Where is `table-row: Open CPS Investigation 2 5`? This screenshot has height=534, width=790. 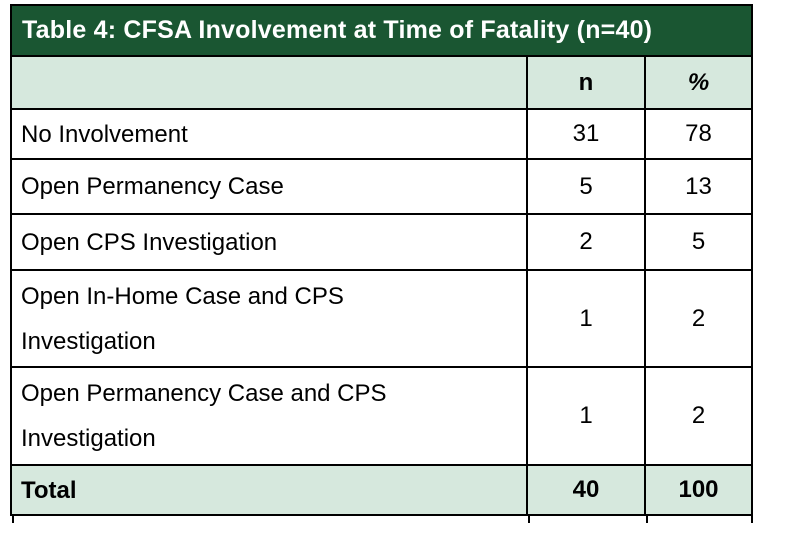 table-row: Open CPS Investigation 2 5 is located at coordinates (381, 241).